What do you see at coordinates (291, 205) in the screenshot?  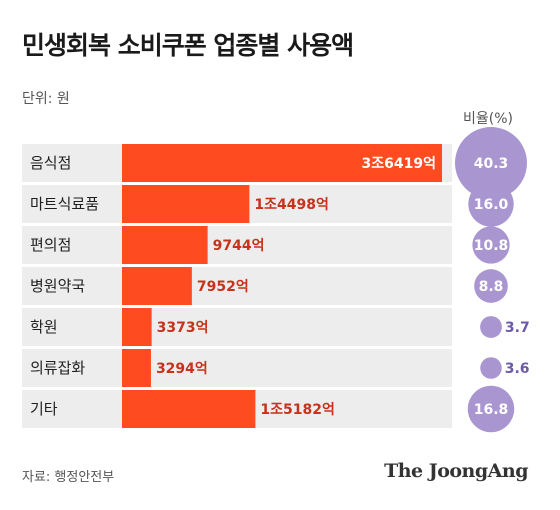 I see `value-label: 1조4498억` at bounding box center [291, 205].